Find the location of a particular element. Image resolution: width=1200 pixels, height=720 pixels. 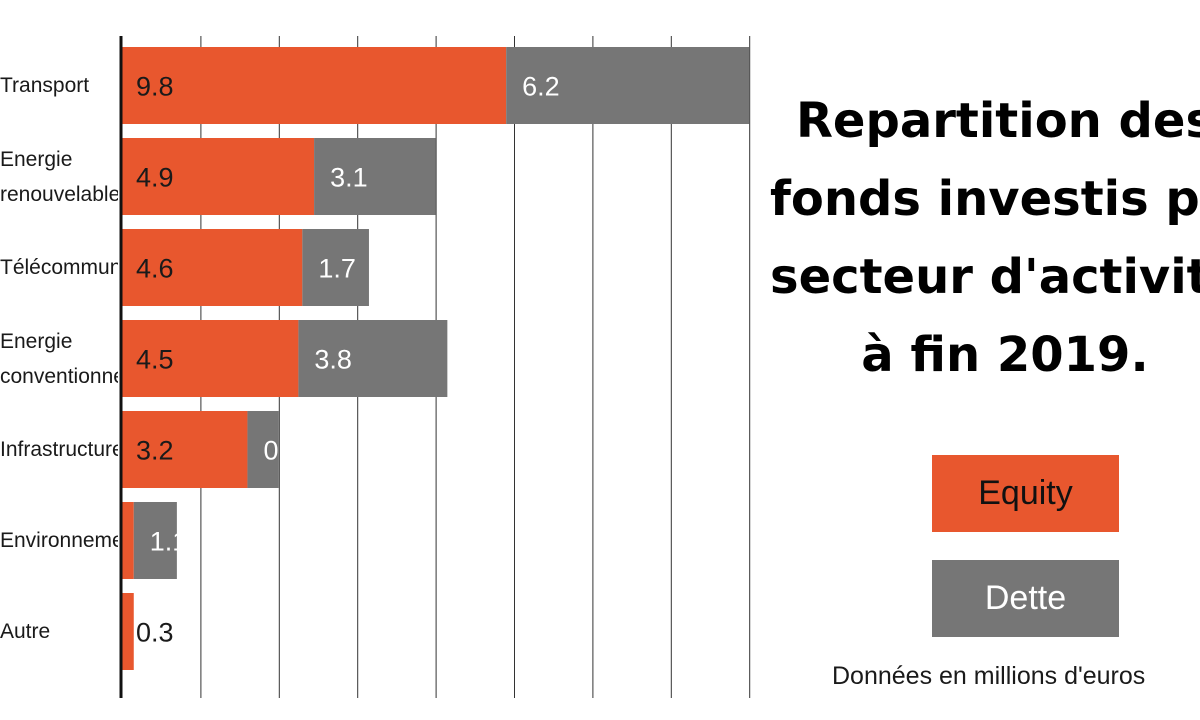

category-label: Environnement is located at coordinates (59, 540).